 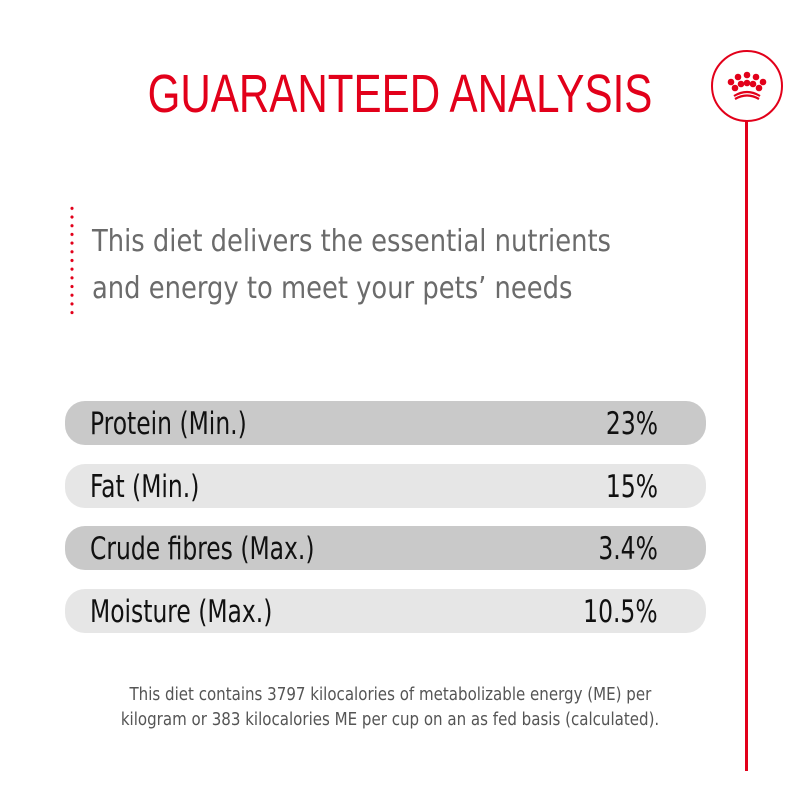 I want to click on analysis-row-moisture: Moisture (Max.) 10.5%, so click(x=385, y=610).